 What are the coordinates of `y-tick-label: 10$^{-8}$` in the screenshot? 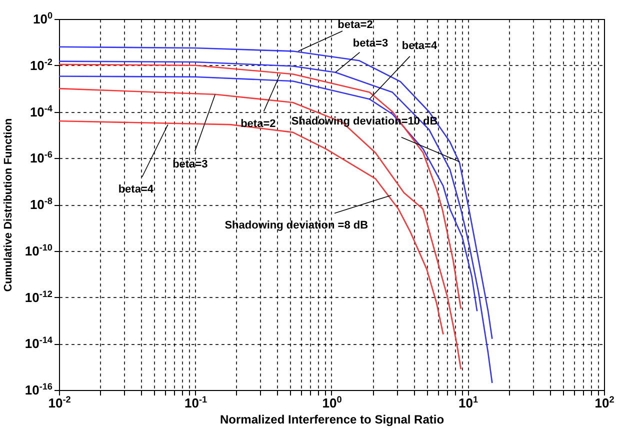 It's located at (41, 204).